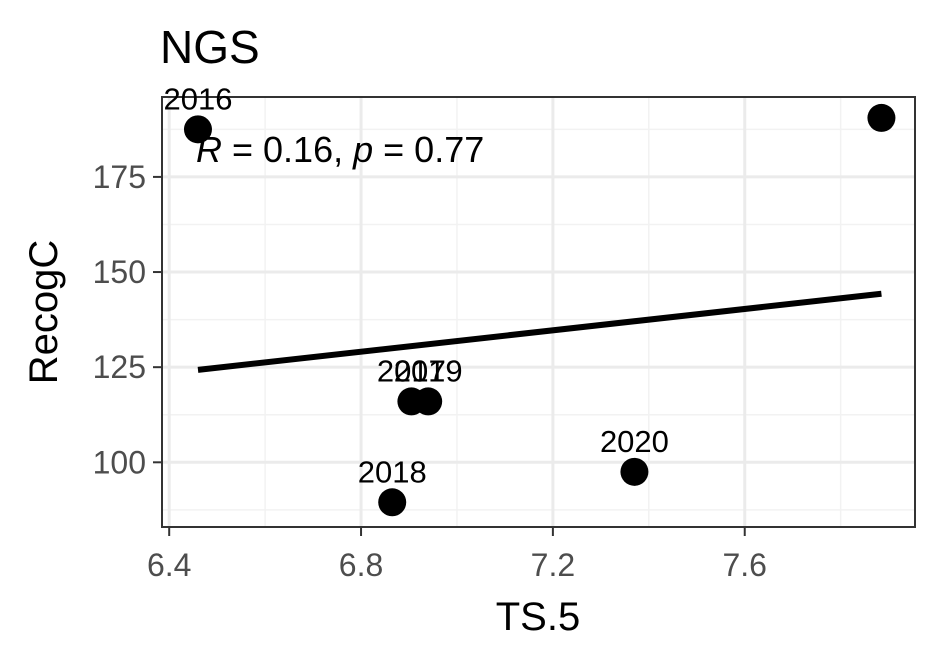 This screenshot has width=939, height=662. What do you see at coordinates (127, 319) in the screenshot?
I see `y-axis: 100 125 150 175` at bounding box center [127, 319].